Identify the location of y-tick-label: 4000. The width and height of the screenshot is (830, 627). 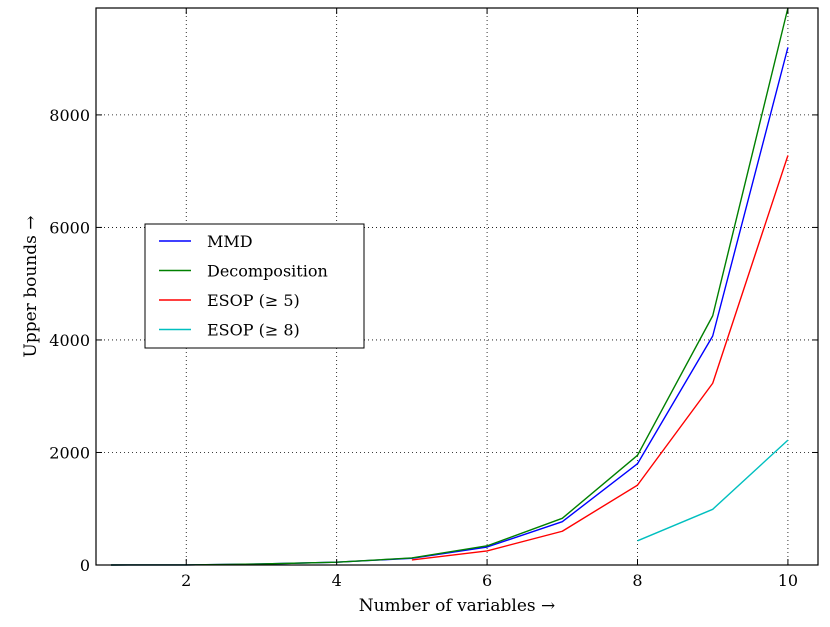
(69, 340).